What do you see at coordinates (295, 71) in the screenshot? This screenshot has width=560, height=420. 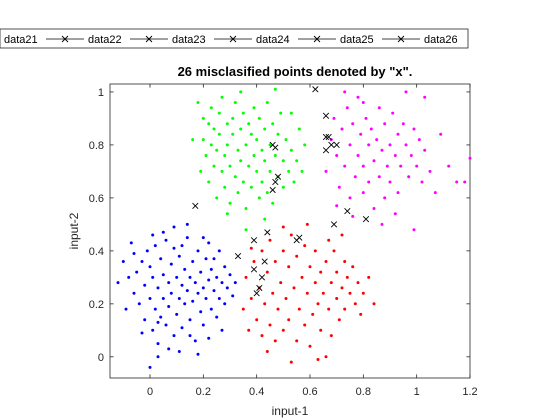 I see `chart-title: 26 misclasified points denoted by "x".` at bounding box center [295, 71].